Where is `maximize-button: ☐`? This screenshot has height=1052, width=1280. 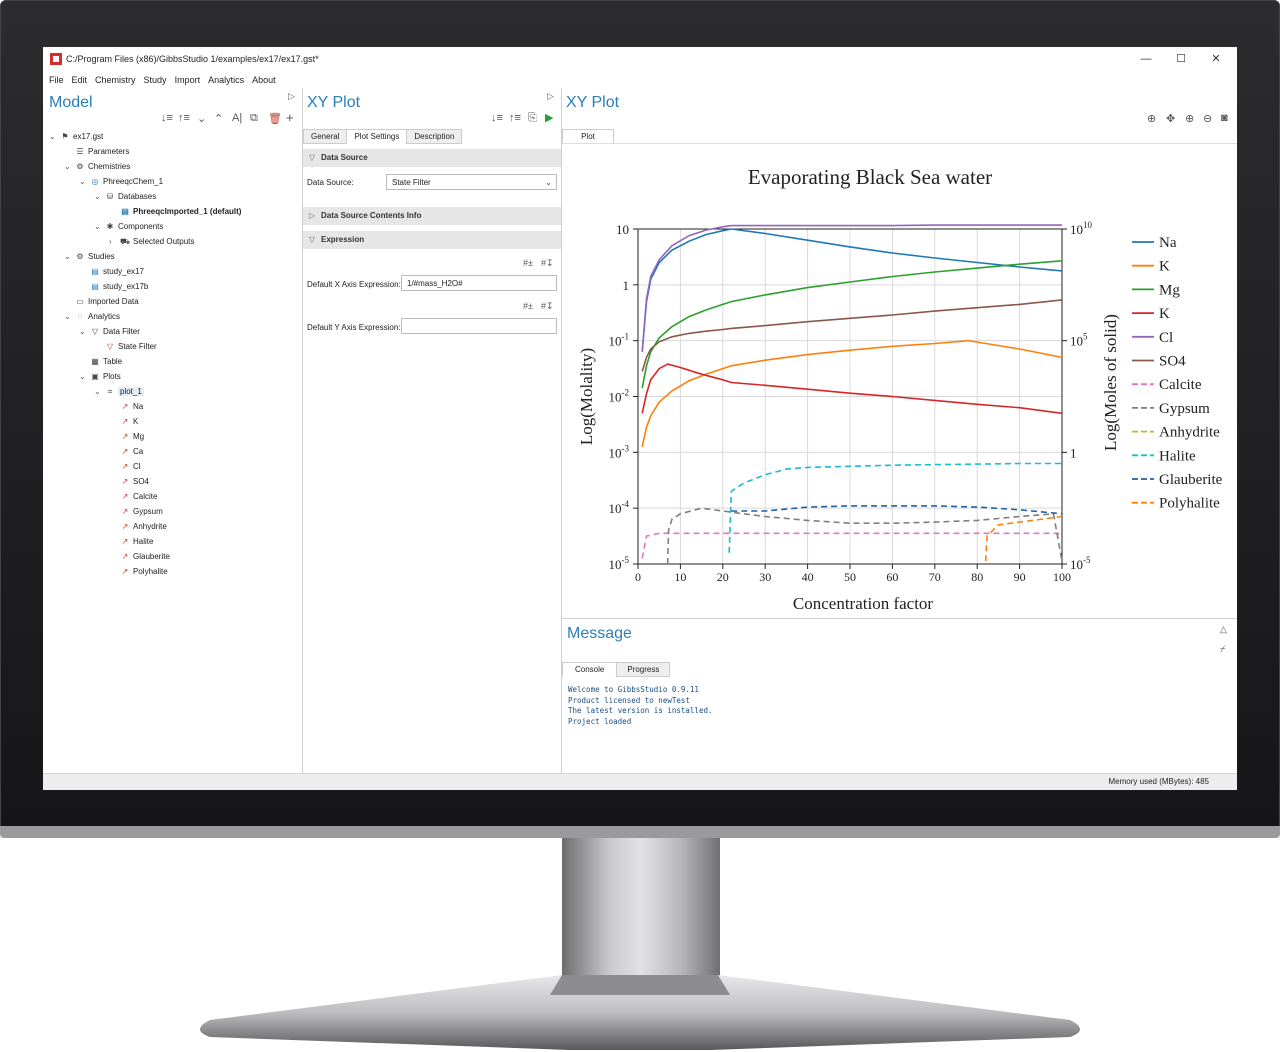 maximize-button: ☐ is located at coordinates (1181, 59).